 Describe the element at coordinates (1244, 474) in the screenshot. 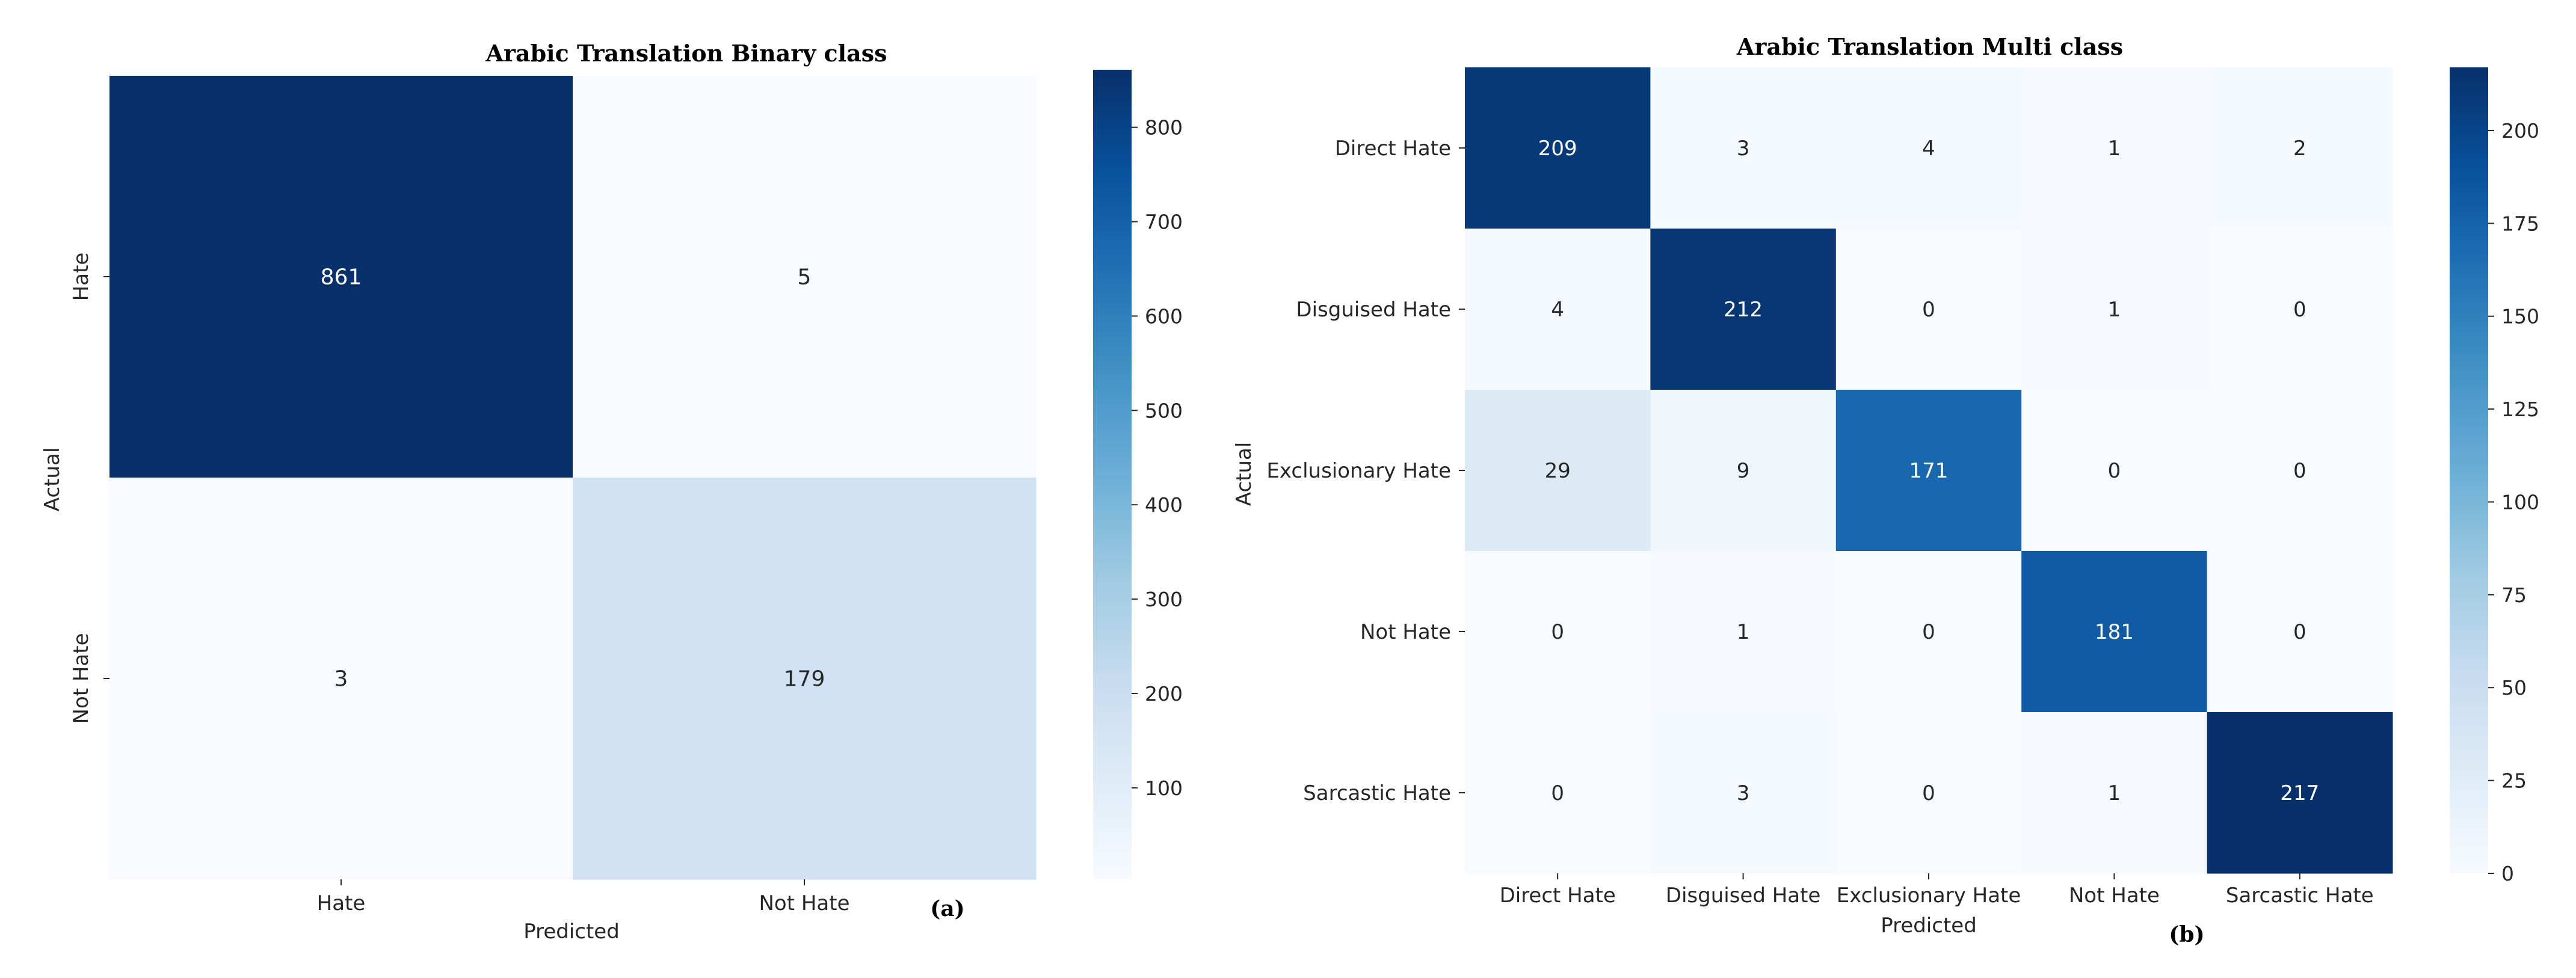

I see `y-axis-label-b: Actual` at that location.